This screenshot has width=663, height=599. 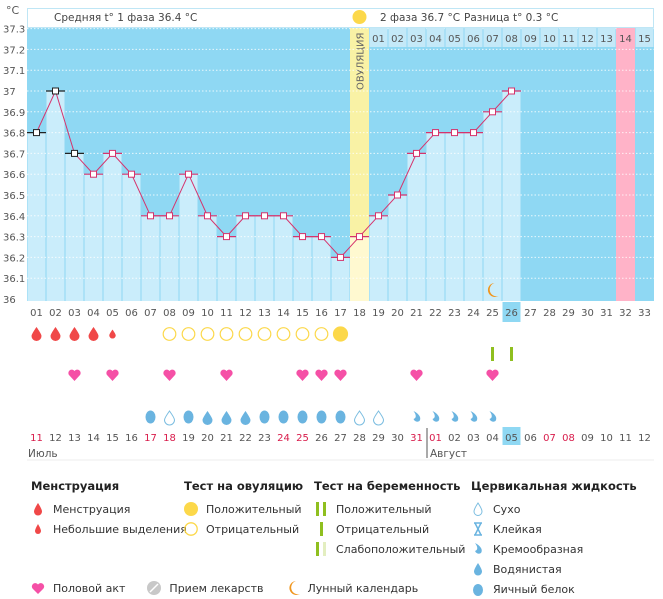 I want to click on dpo-label: 06, so click(x=473, y=39).